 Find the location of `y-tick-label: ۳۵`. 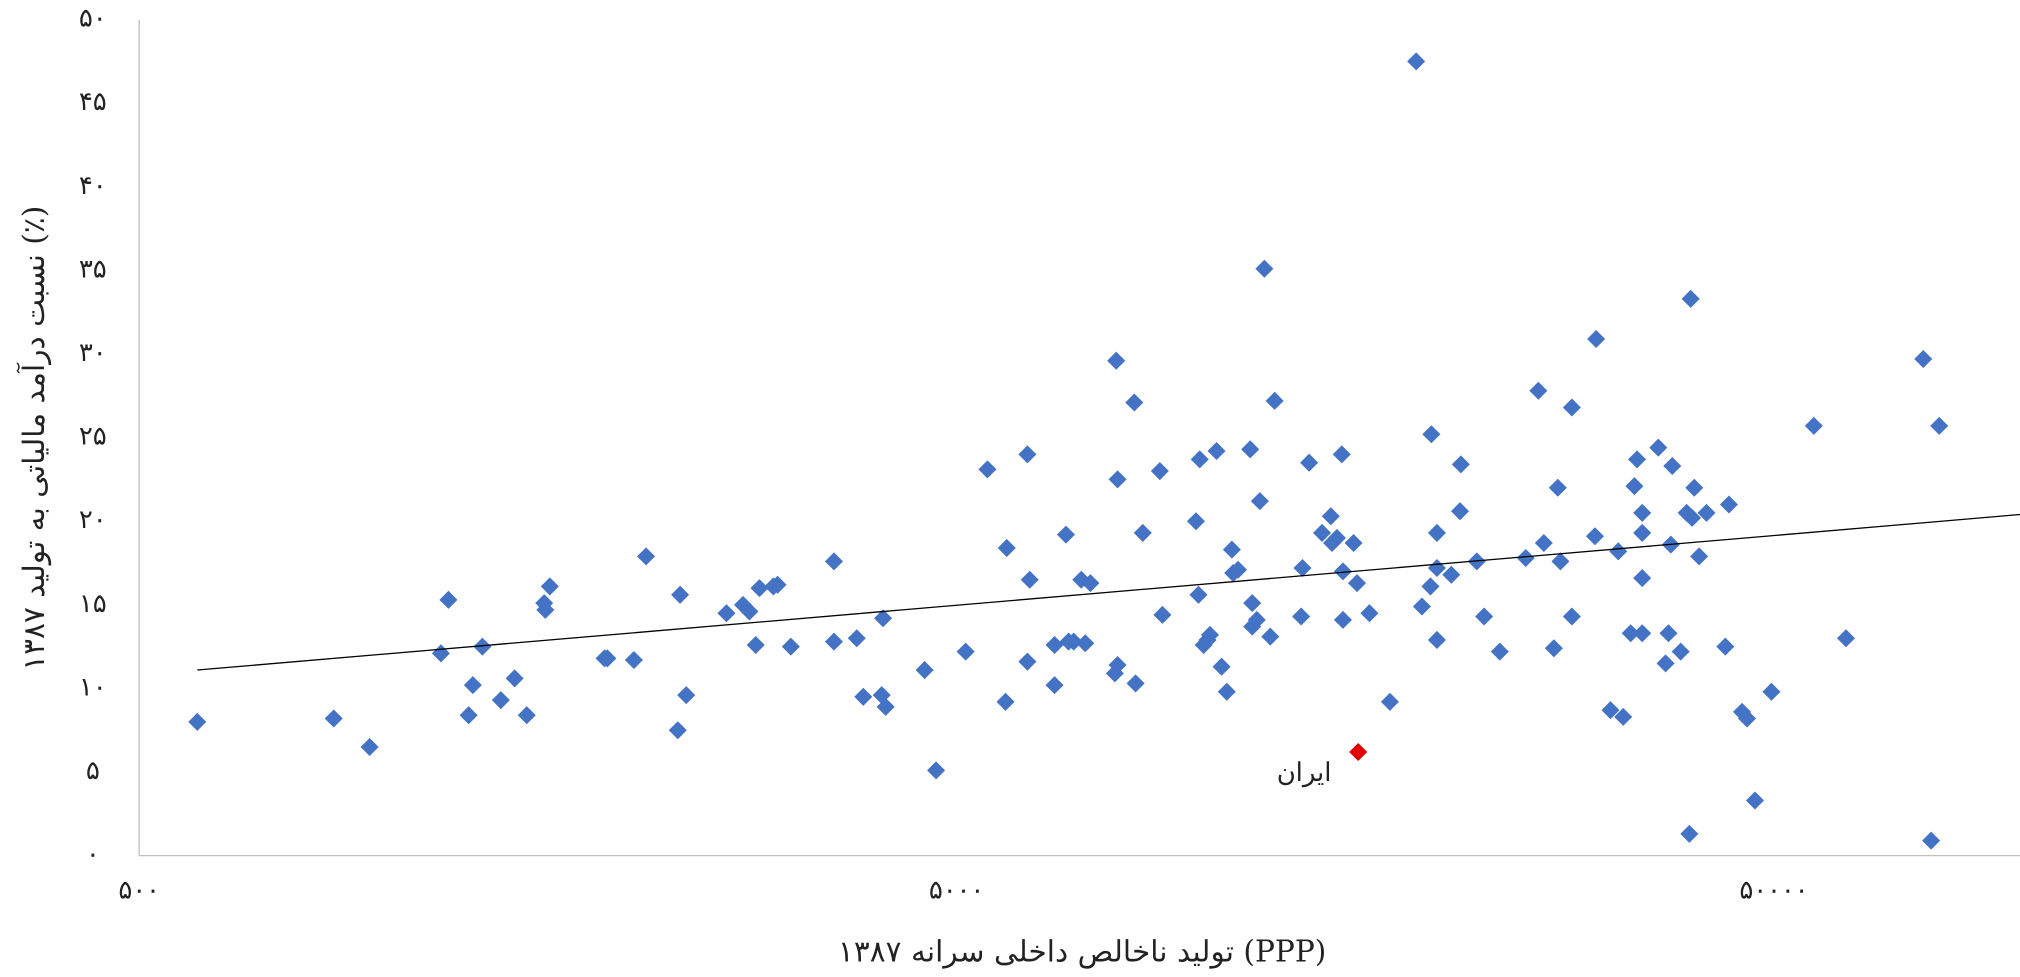

y-tick-label: ۳۵ is located at coordinates (93, 269).